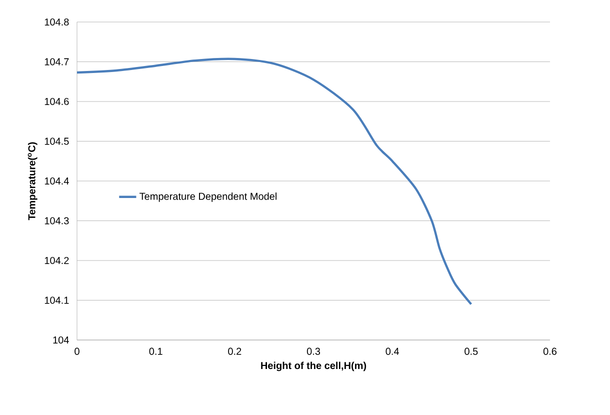  Describe the element at coordinates (471, 351) in the screenshot. I see `x-tick-label: 0.5` at that location.